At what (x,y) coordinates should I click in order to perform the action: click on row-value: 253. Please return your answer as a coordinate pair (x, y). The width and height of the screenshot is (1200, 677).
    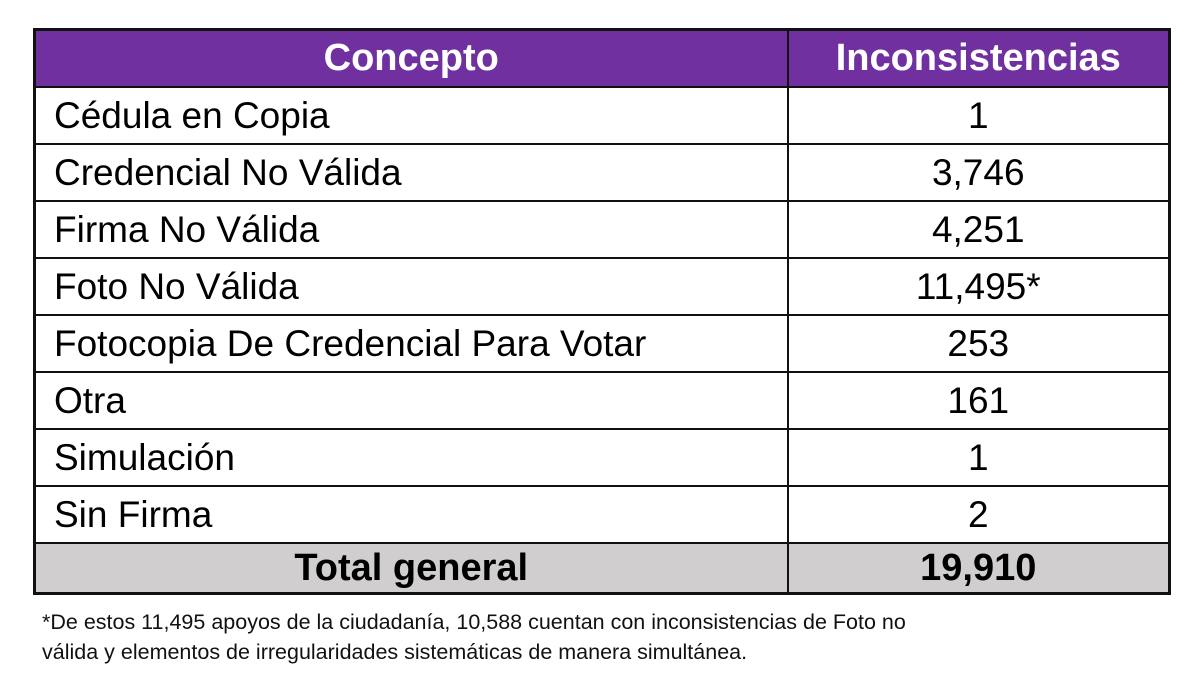
    Looking at the image, I should click on (978, 343).